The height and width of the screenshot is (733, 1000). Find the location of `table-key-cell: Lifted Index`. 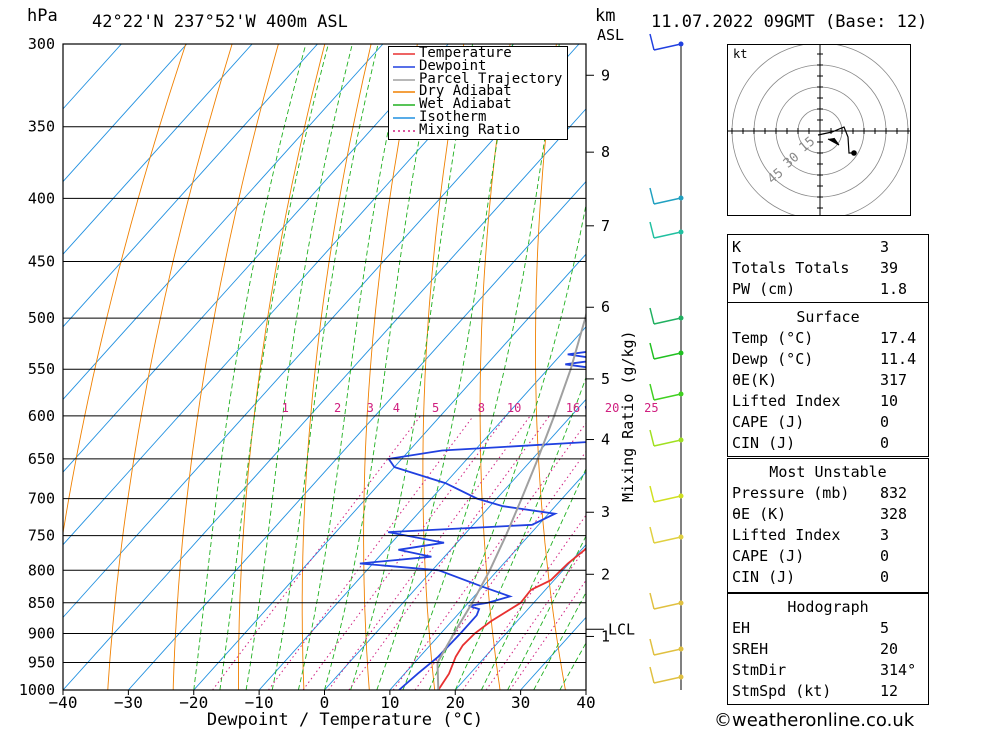

table-key-cell: Lifted Index is located at coordinates (786, 400).